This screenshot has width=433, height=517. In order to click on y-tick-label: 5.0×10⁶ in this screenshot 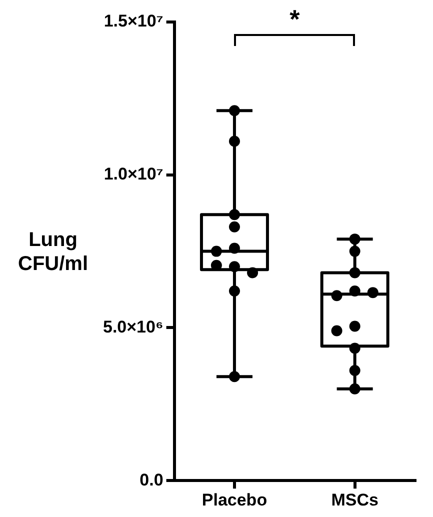, I will do `click(133, 326)`.